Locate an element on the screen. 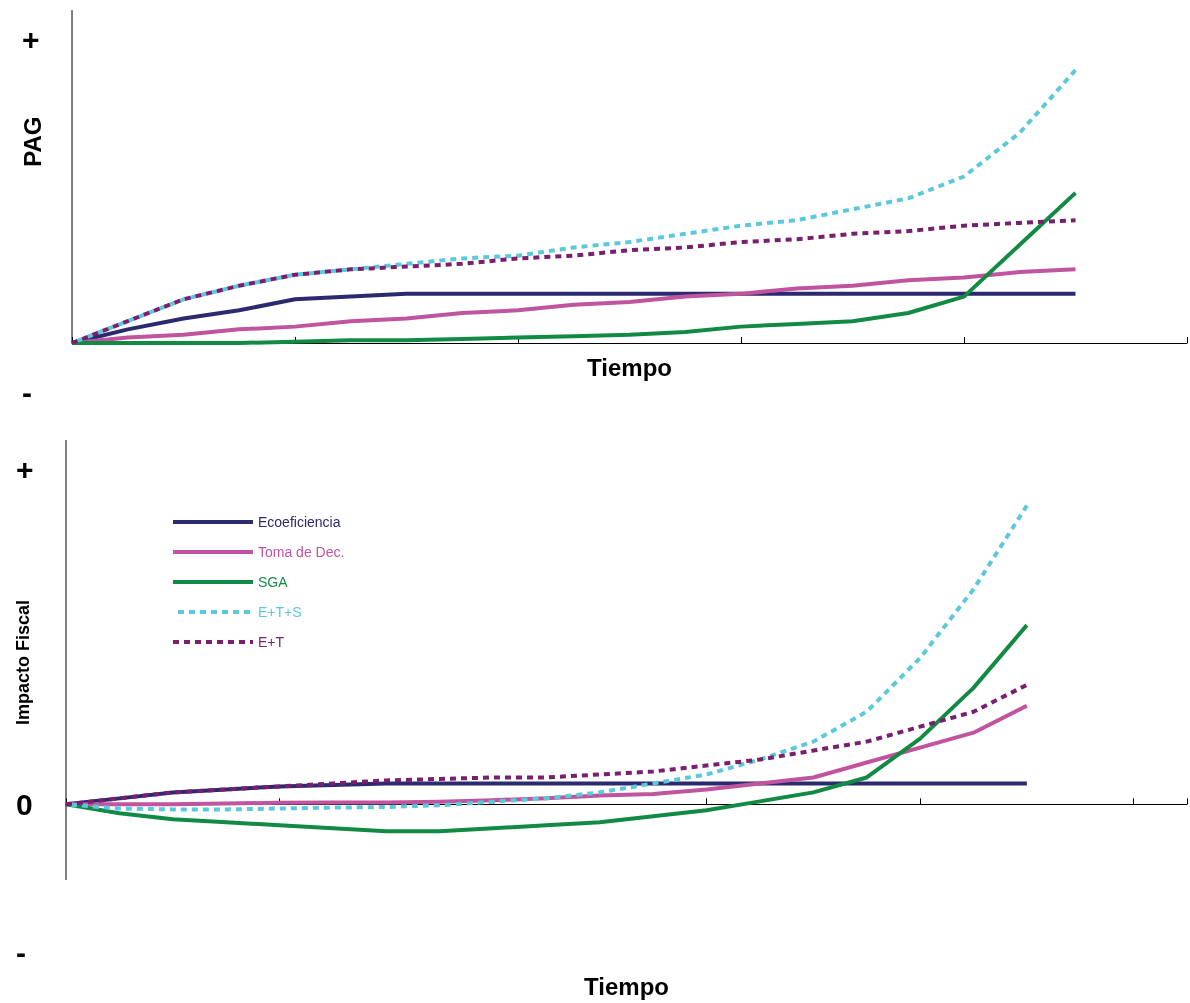  text: SGA is located at coordinates (273, 582).